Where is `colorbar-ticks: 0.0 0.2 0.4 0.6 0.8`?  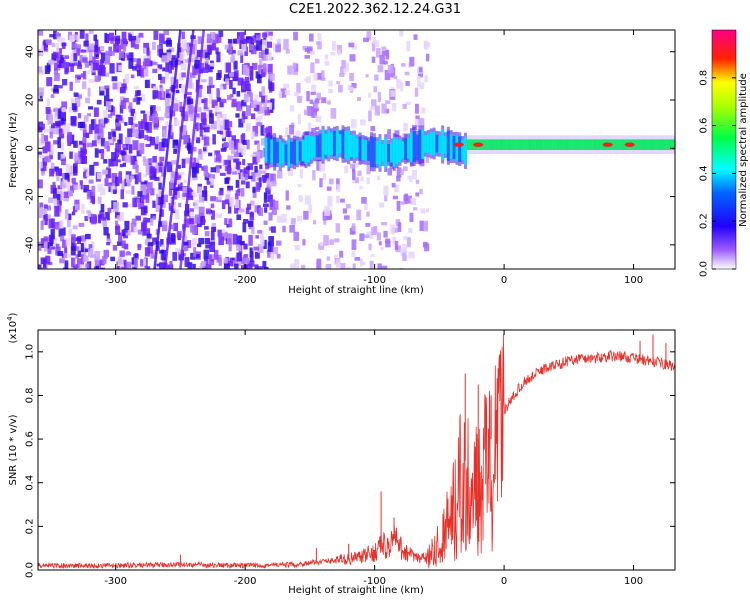 colorbar-ticks: 0.0 0.2 0.4 0.6 0.8 is located at coordinates (717, 173).